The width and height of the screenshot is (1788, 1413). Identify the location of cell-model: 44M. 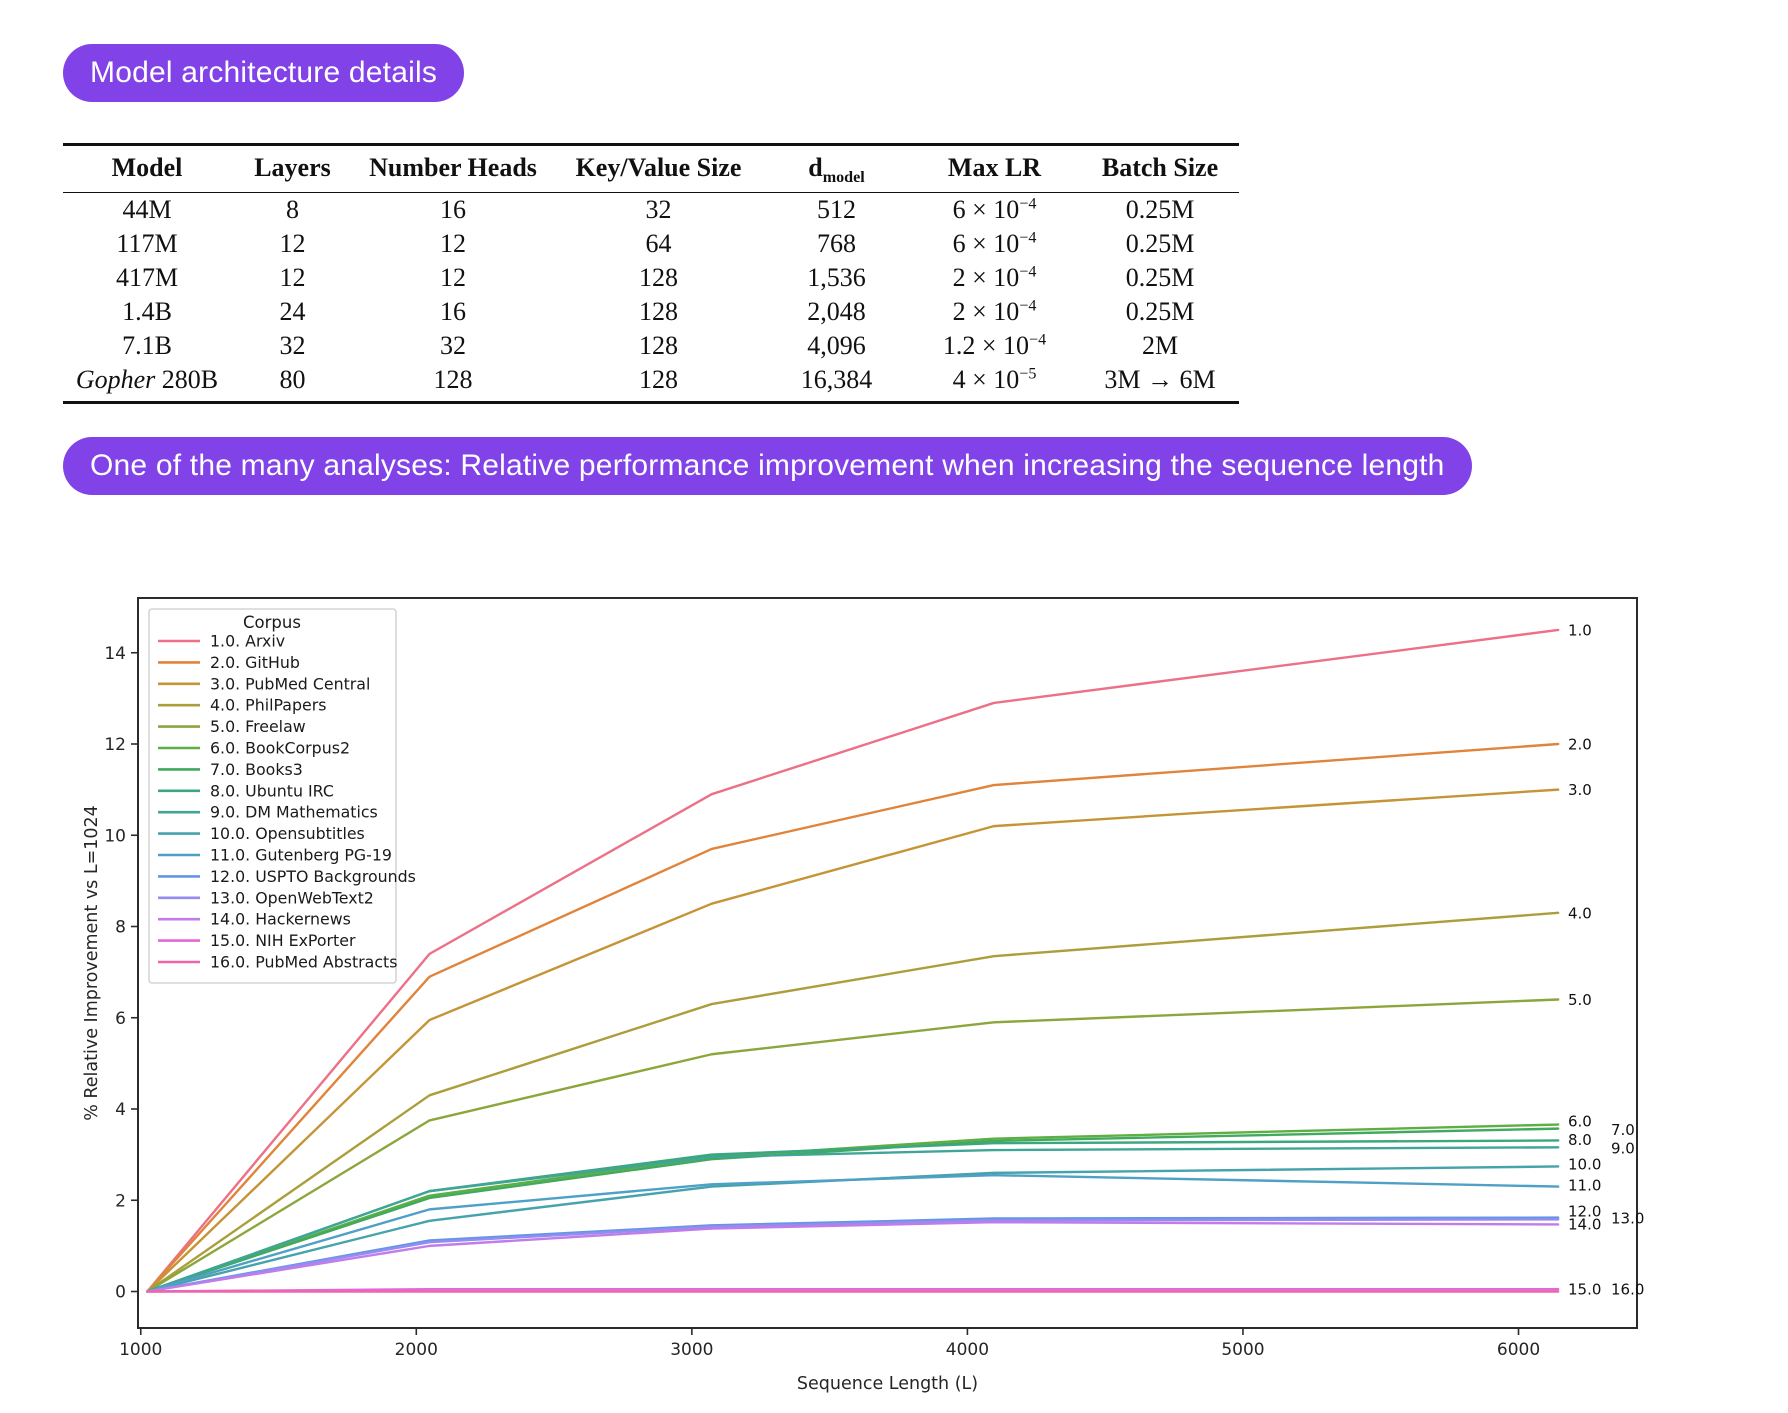
(147, 209).